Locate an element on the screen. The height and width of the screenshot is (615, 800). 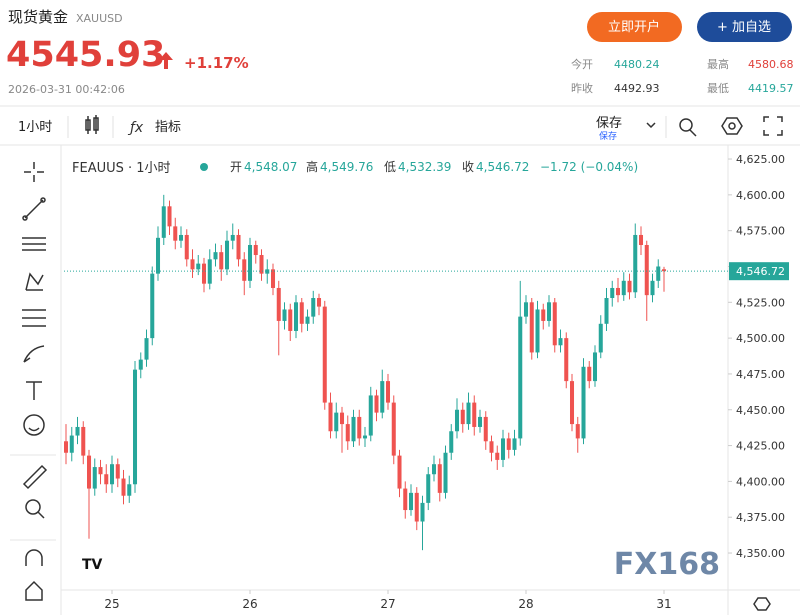
add-watch-label: + 加自选 is located at coordinates (744, 27).